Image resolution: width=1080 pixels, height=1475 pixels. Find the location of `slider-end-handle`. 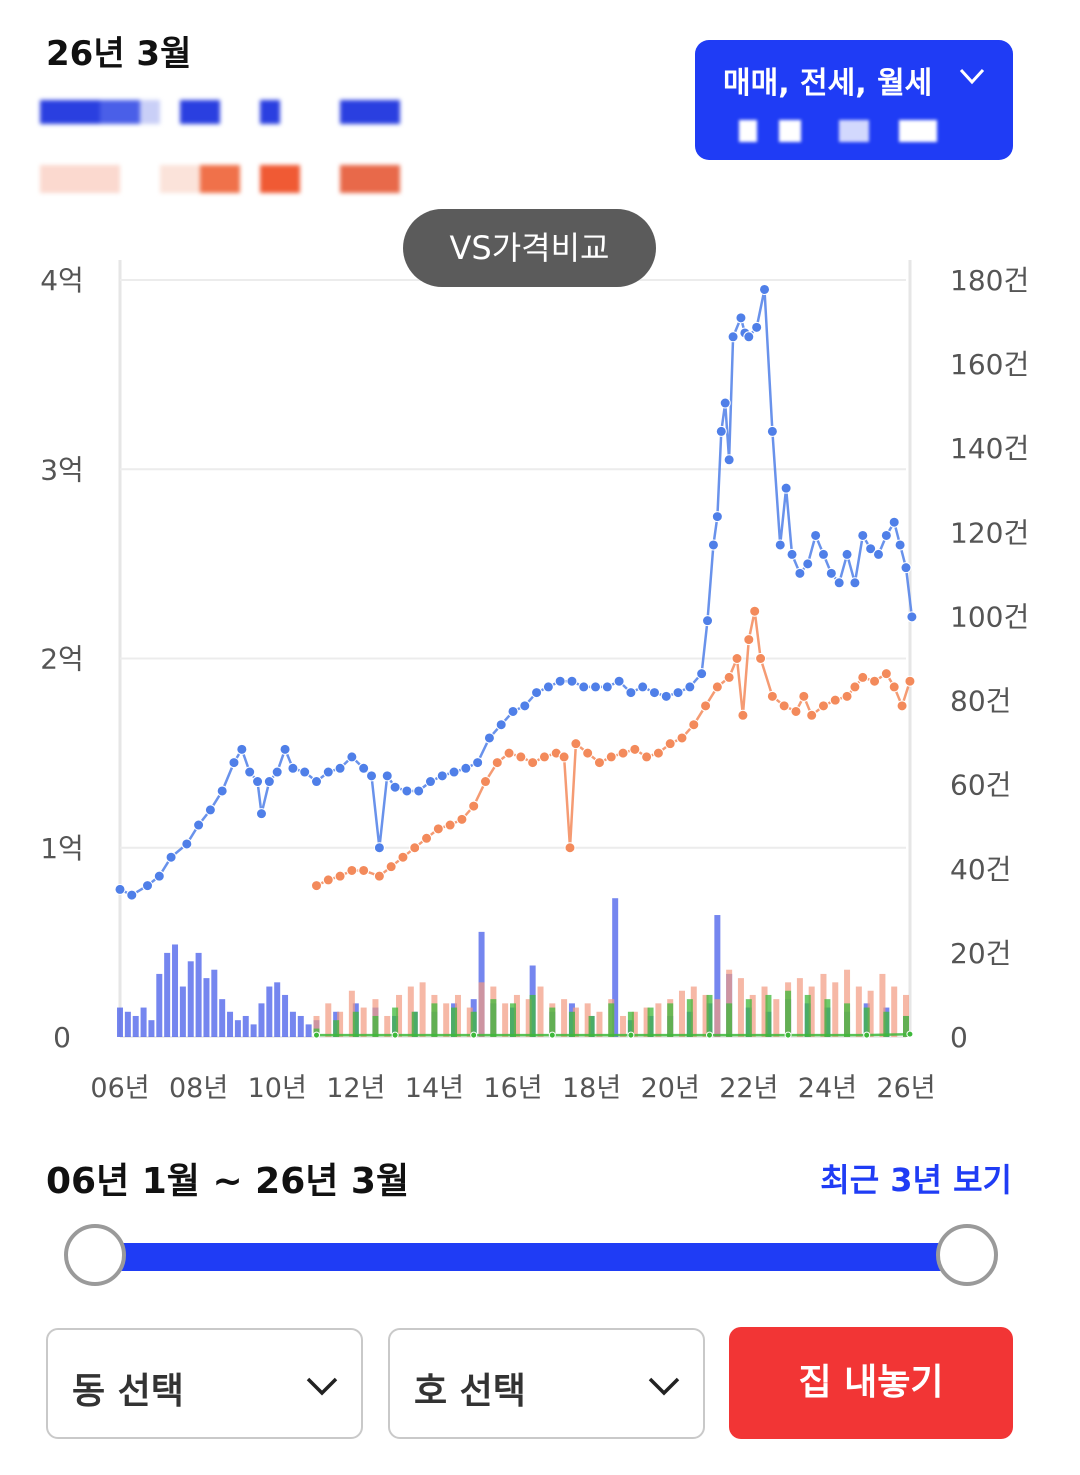

slider-end-handle is located at coordinates (967, 1255).